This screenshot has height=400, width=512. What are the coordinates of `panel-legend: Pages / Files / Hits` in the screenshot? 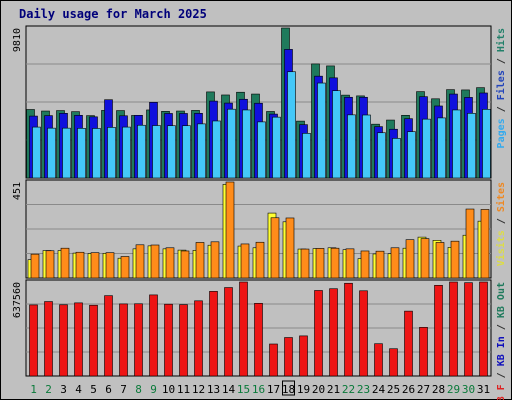 It's located at (501, 88).